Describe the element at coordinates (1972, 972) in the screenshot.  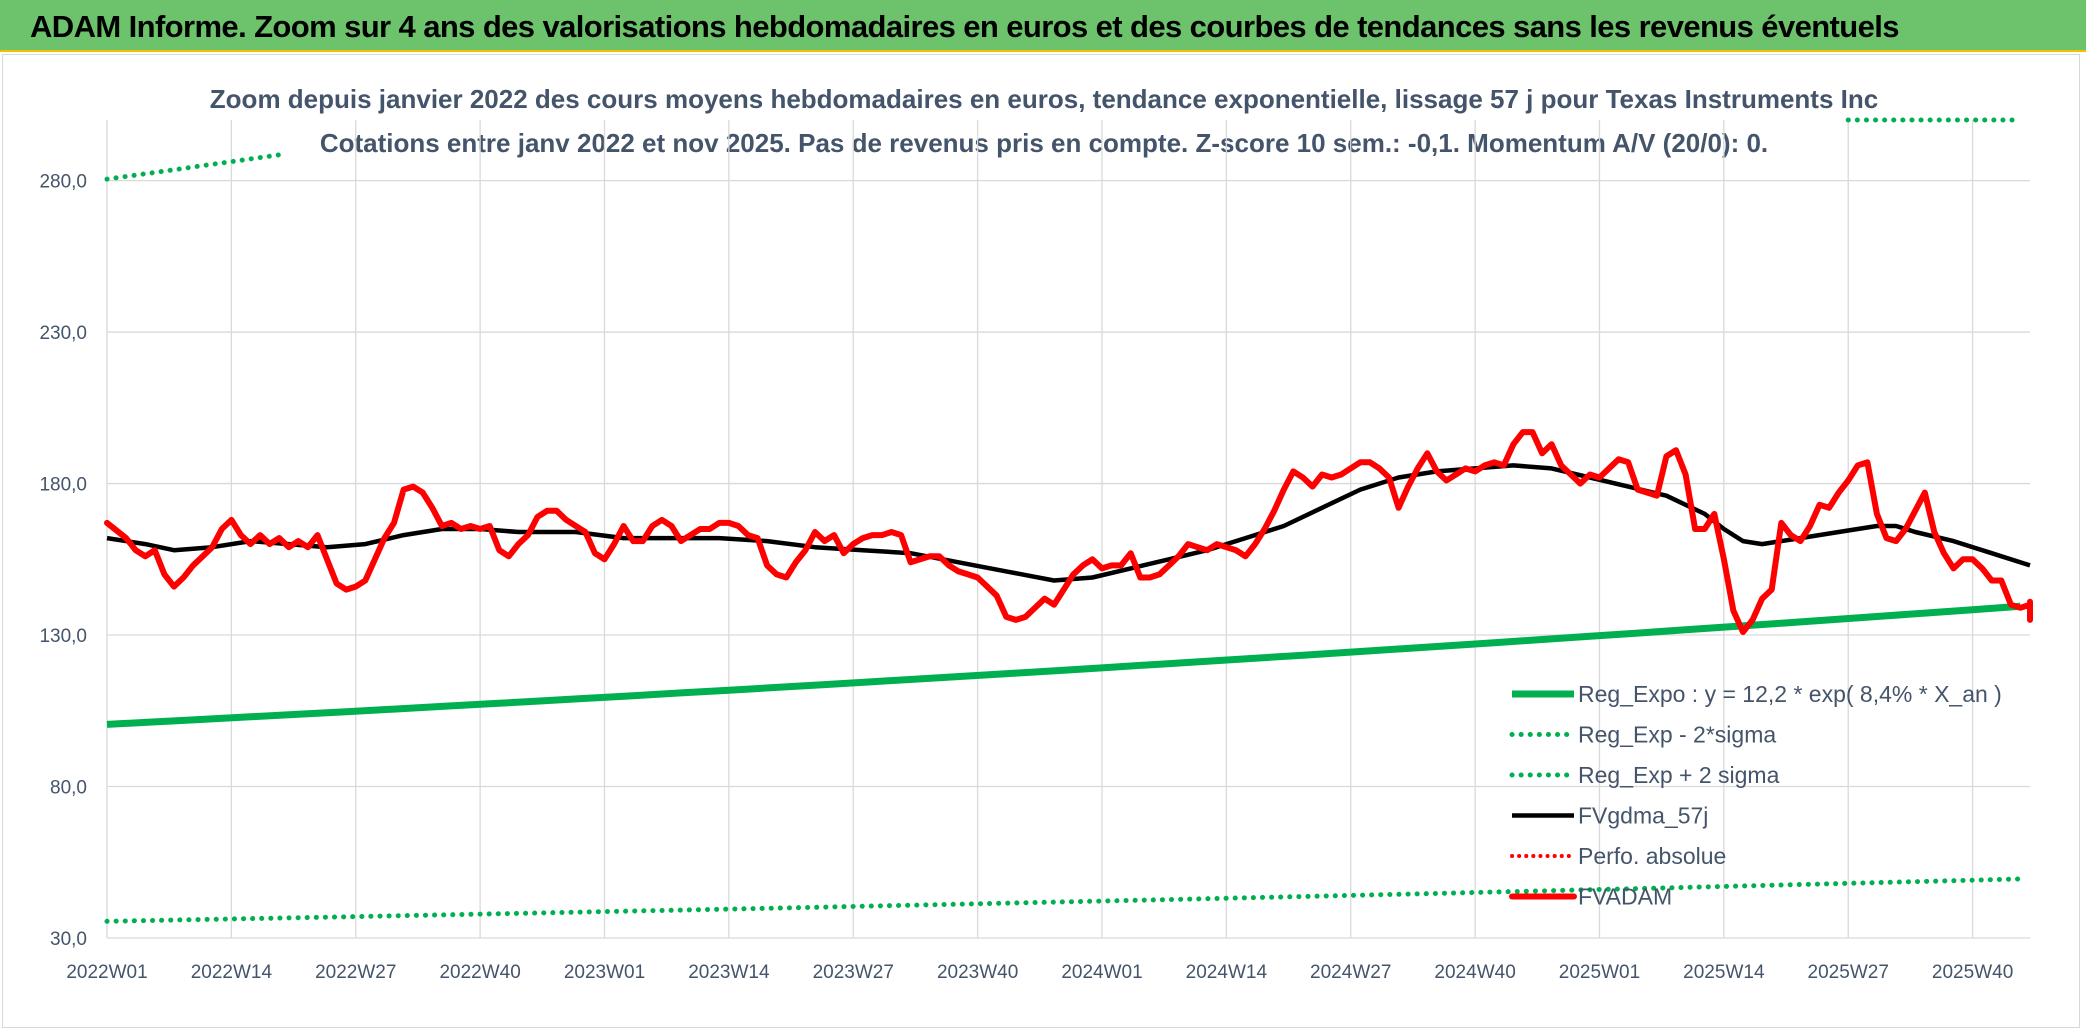
I see `x-tick-label: 2025W40` at that location.